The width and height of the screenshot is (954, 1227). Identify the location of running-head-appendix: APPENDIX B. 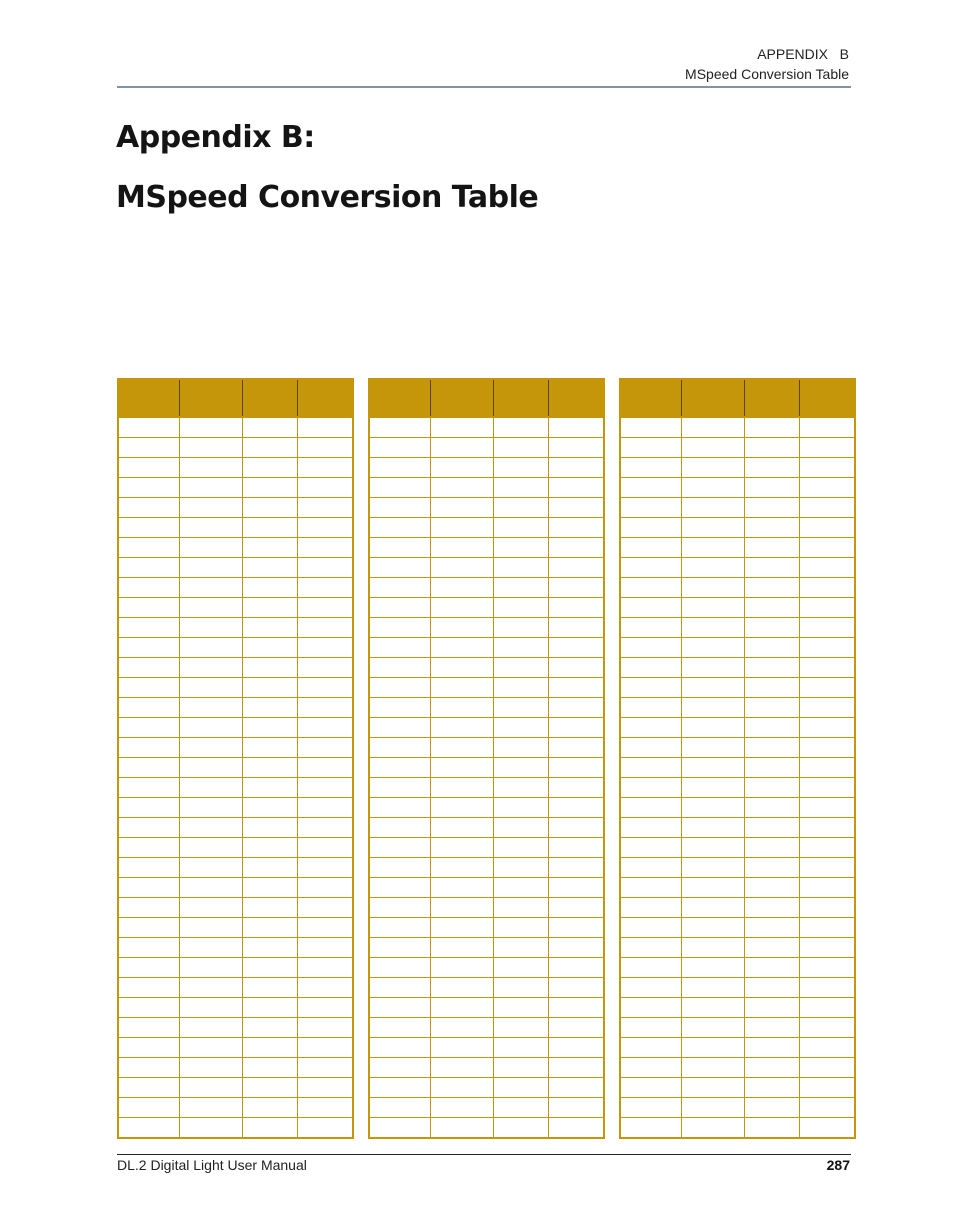
(803, 54).